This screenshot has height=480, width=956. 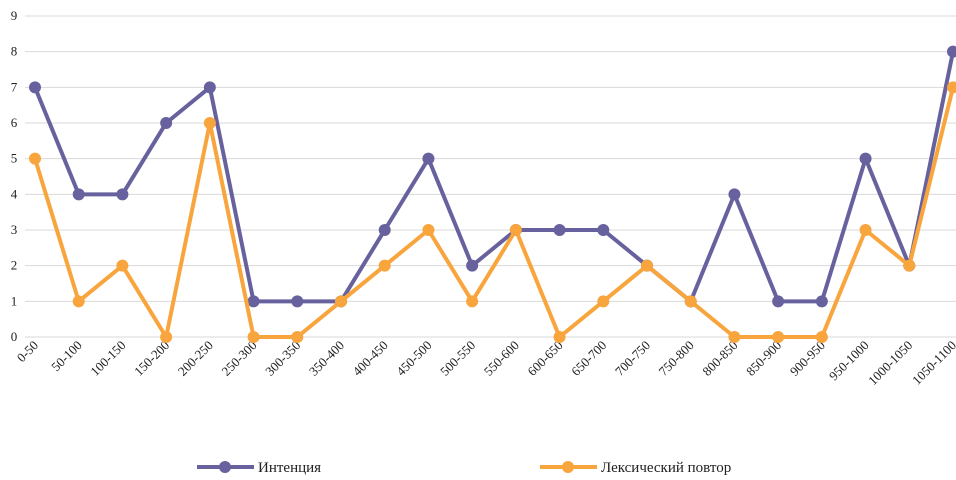 I want to click on y-tick-label: 1, so click(x=14, y=300).